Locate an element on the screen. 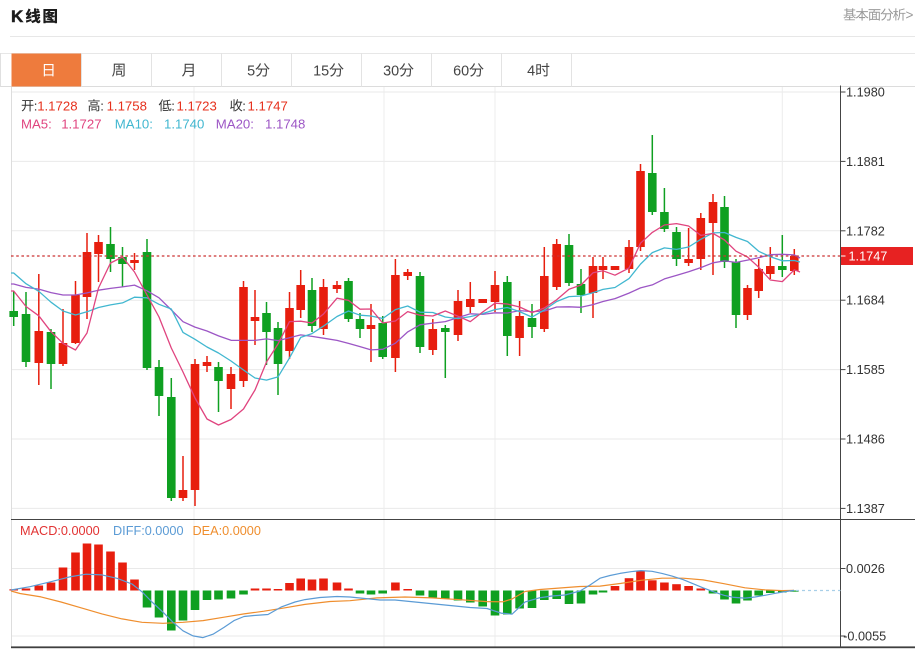  svg-text: 1.1881 is located at coordinates (865, 162).